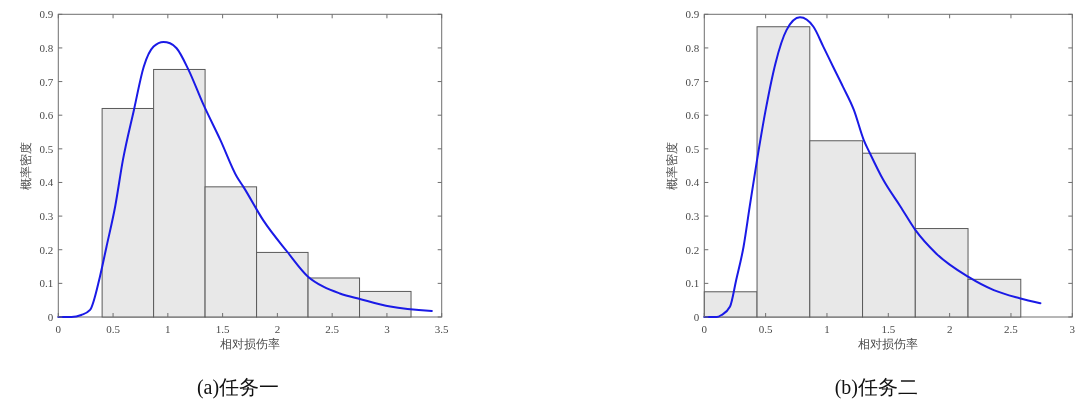  Describe the element at coordinates (441, 329) in the screenshot. I see `x-tick-label: 3.5` at that location.